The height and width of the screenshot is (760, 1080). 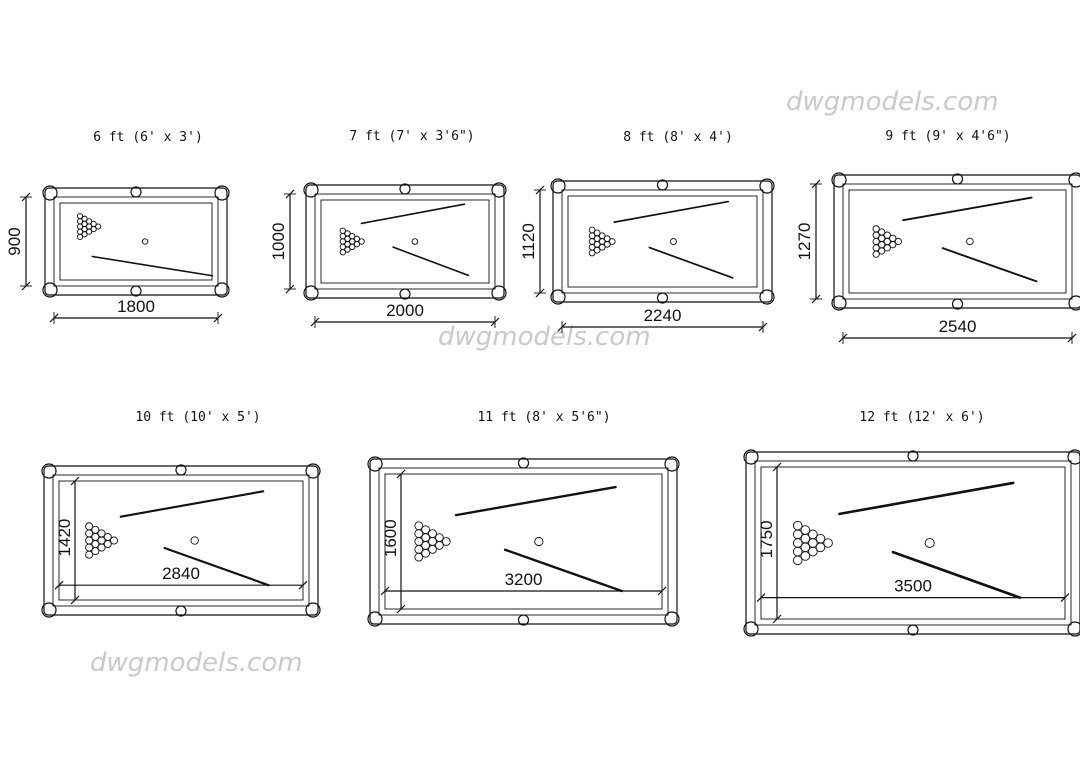 I want to click on length-label: 2240, so click(x=663, y=315).